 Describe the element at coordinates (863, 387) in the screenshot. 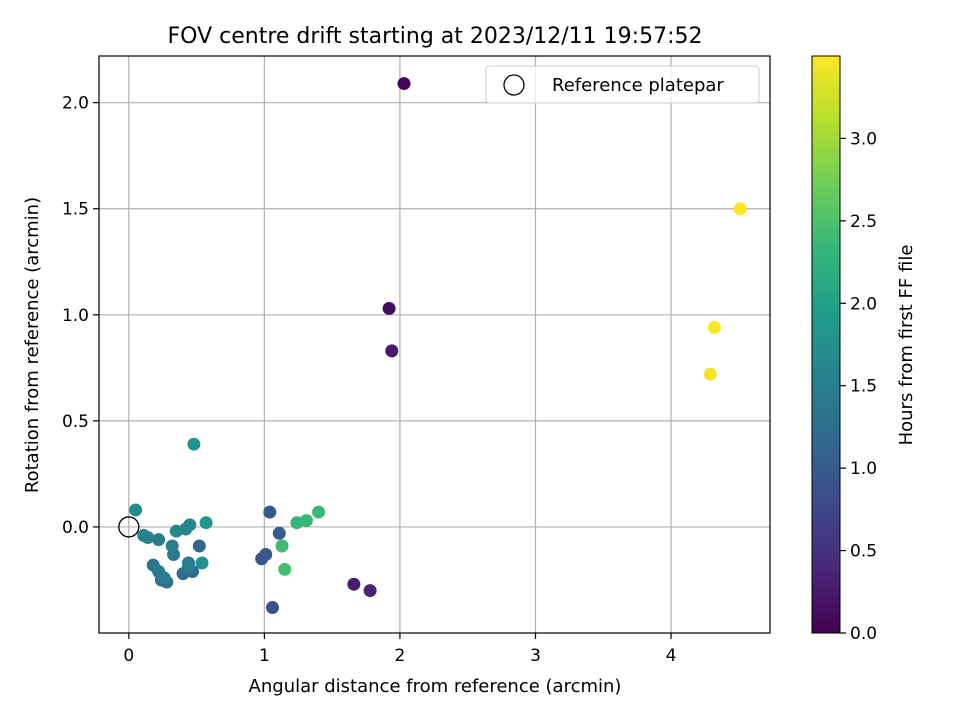

I see `colorbar-tick-label: 1.5` at that location.